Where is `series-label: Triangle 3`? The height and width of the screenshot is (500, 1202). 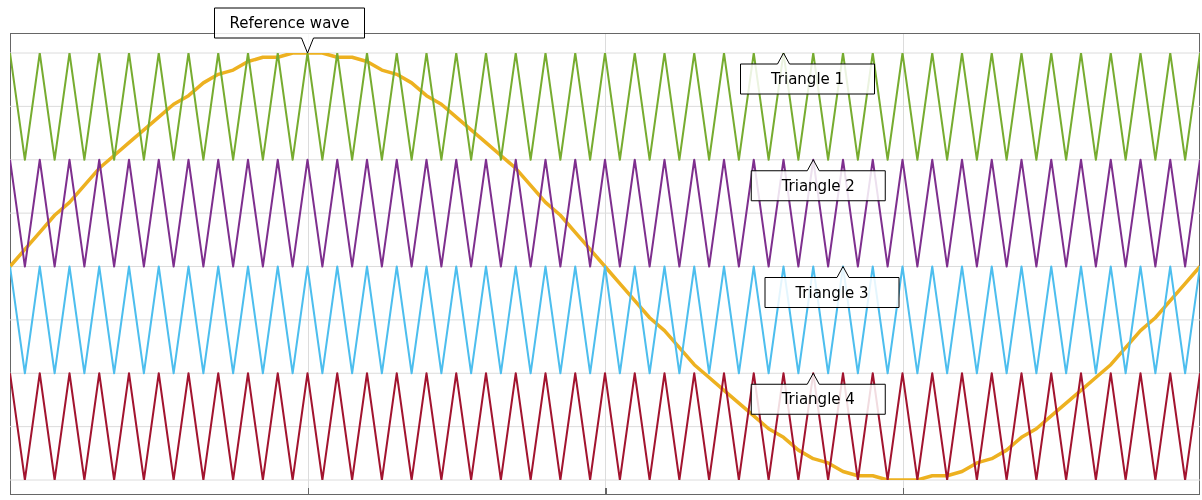 series-label: Triangle 3 is located at coordinates (831, 292).